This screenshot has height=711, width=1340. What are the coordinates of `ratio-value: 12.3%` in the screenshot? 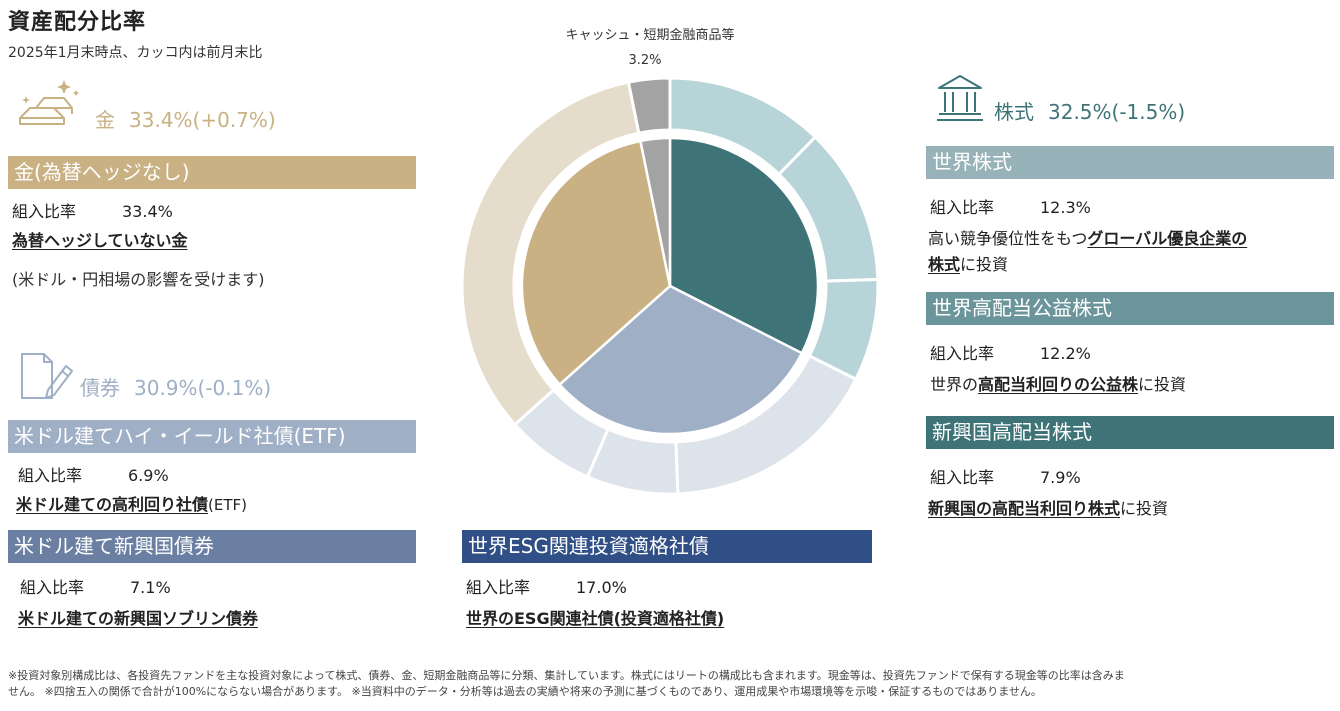 It's located at (1065, 207).